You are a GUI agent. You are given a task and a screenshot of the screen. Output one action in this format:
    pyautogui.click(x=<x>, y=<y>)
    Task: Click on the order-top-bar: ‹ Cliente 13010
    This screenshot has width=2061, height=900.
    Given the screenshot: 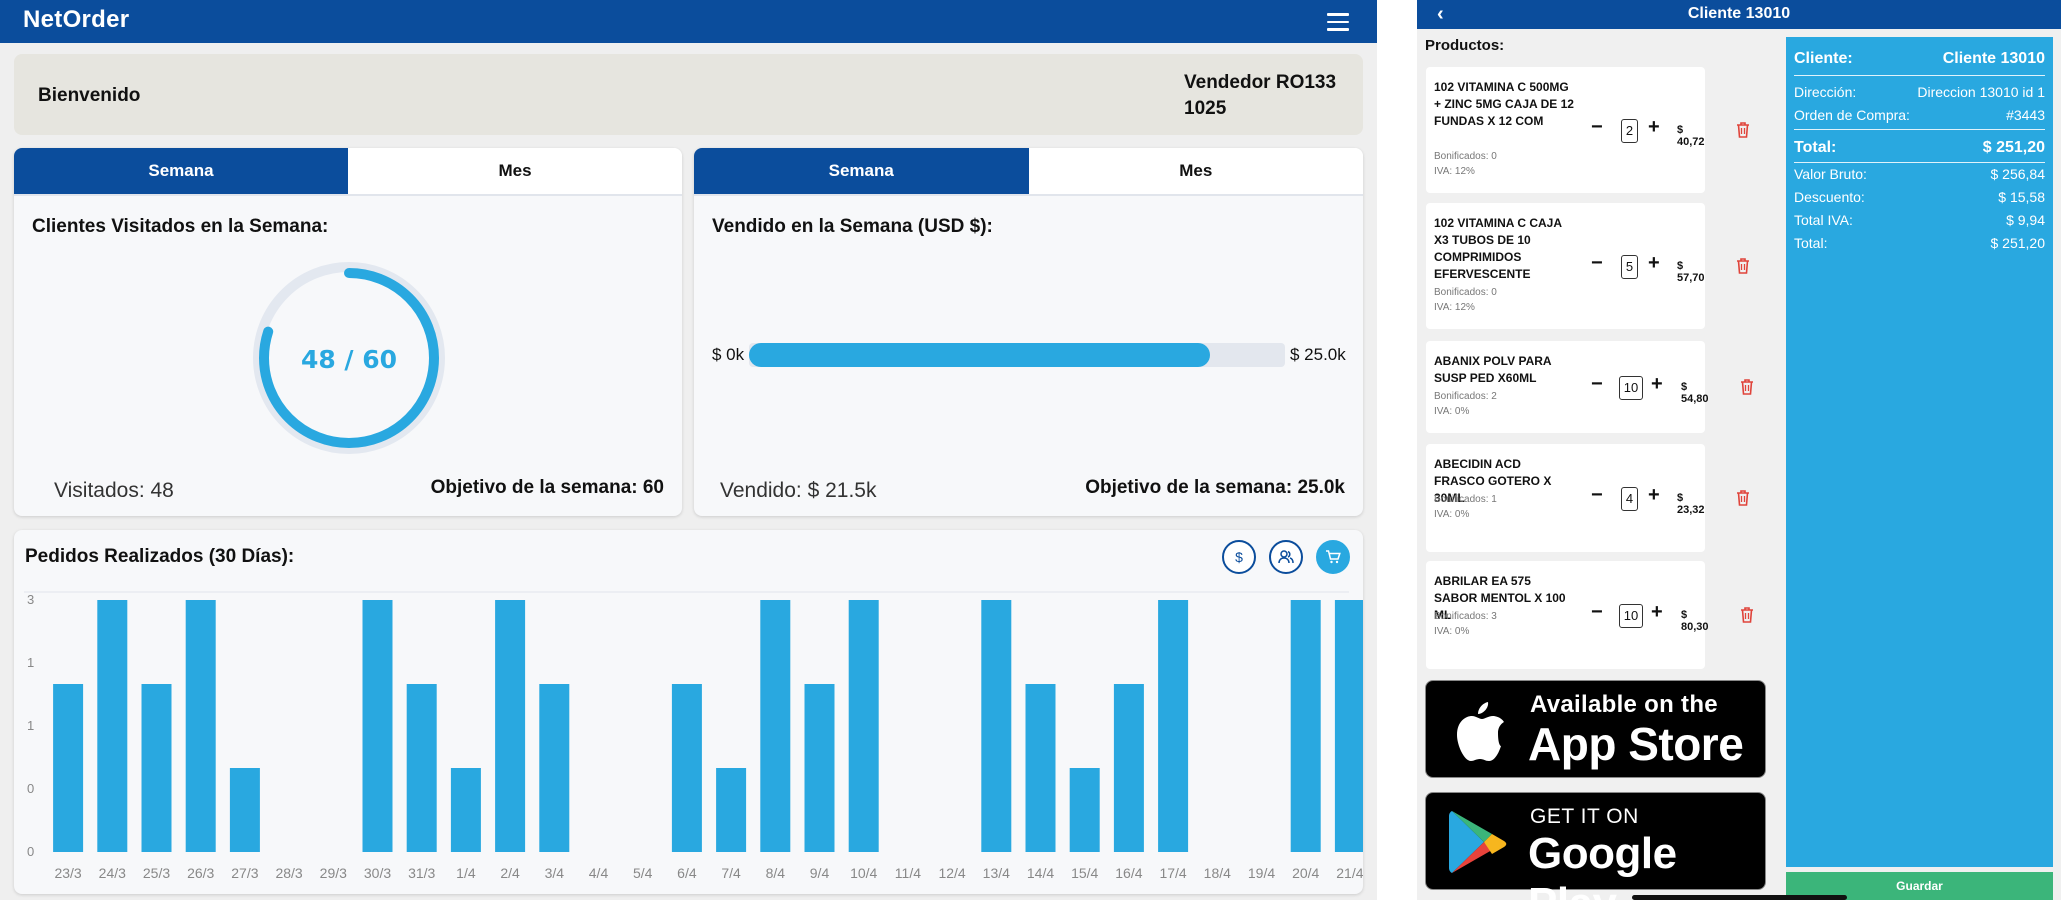 What is the action you would take?
    pyautogui.click(x=1739, y=14)
    